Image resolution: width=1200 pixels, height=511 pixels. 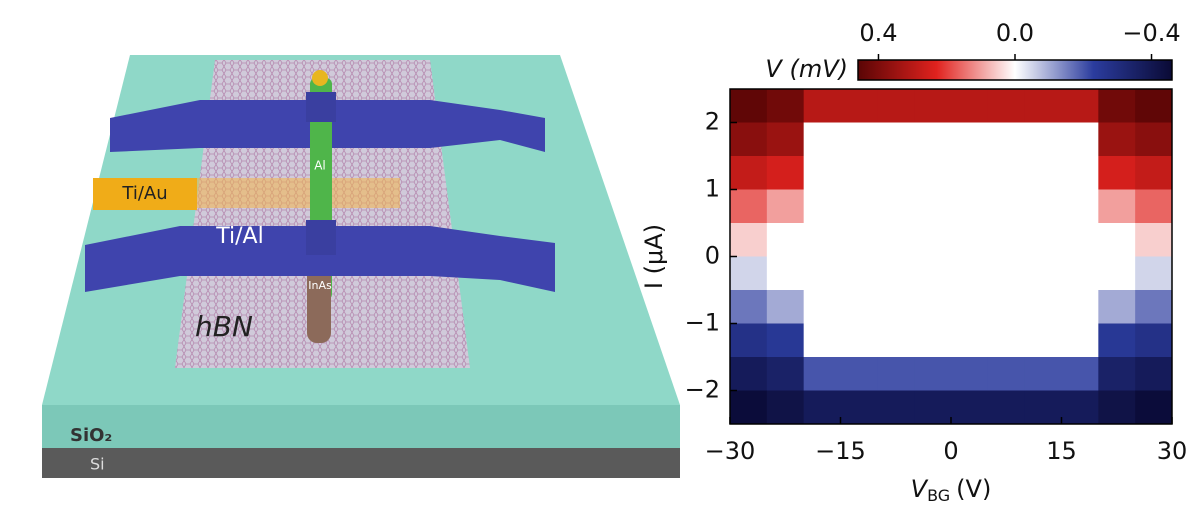 I want to click on x-tick-label: −15, so click(x=840, y=451).